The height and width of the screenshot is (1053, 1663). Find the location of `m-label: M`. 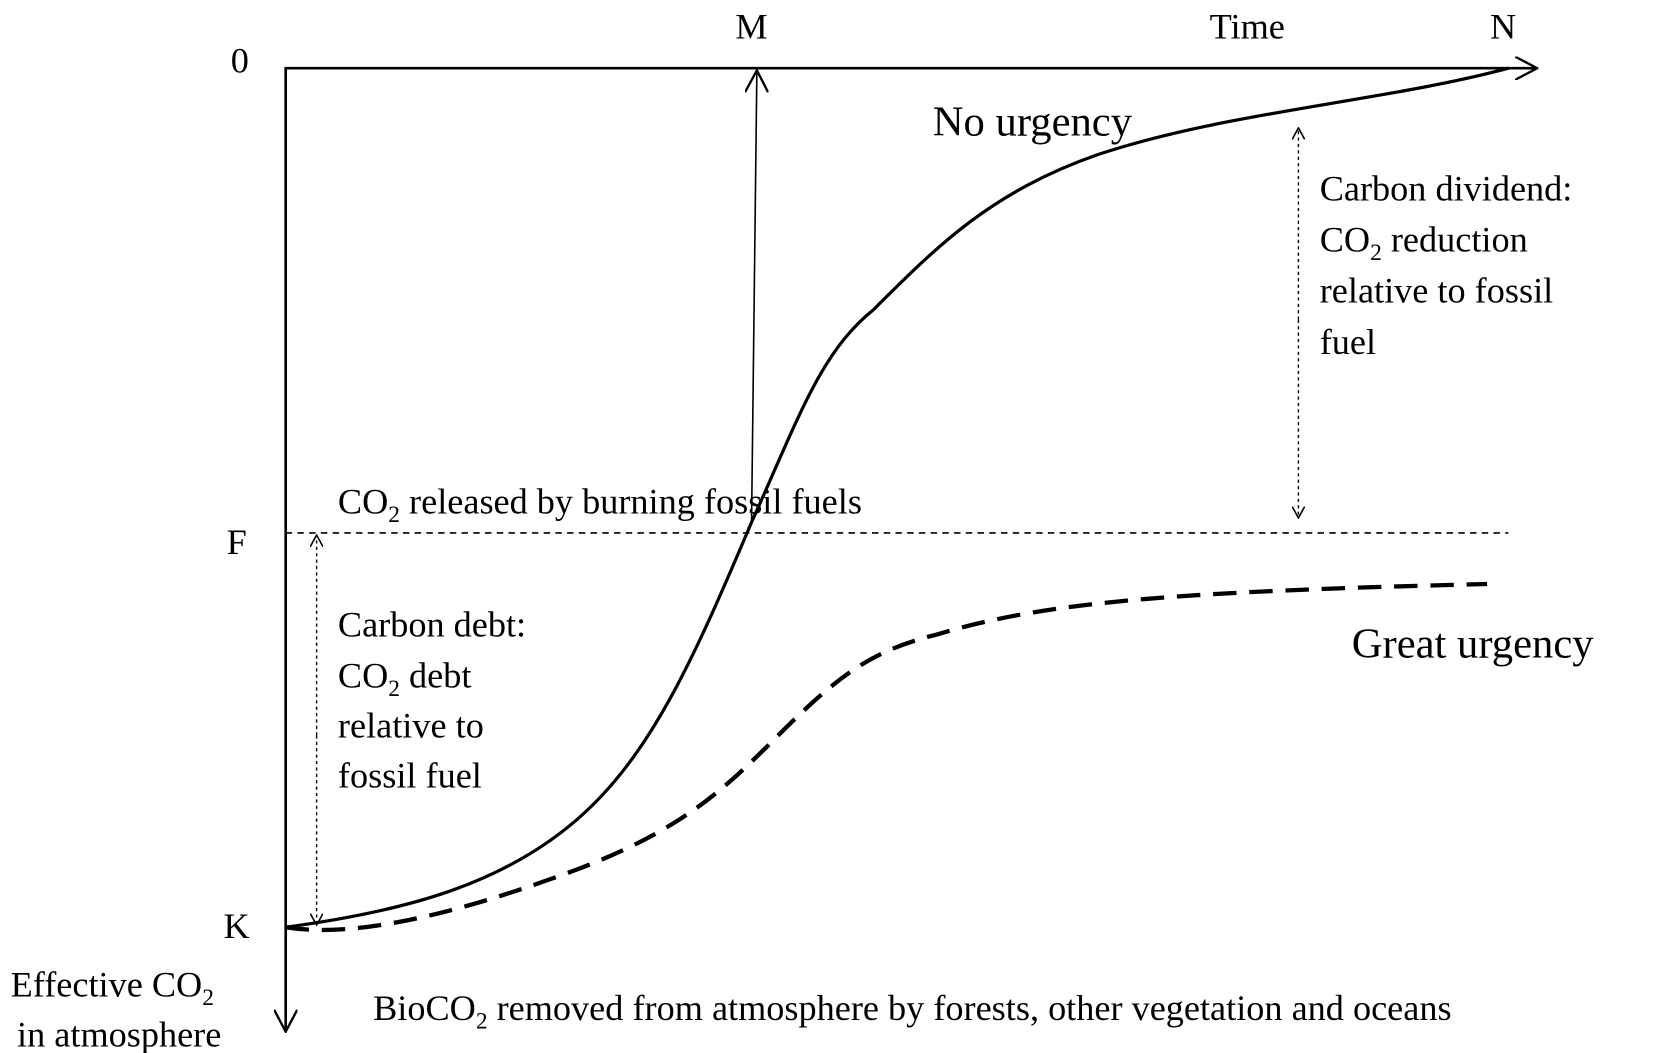

m-label: M is located at coordinates (751, 26).